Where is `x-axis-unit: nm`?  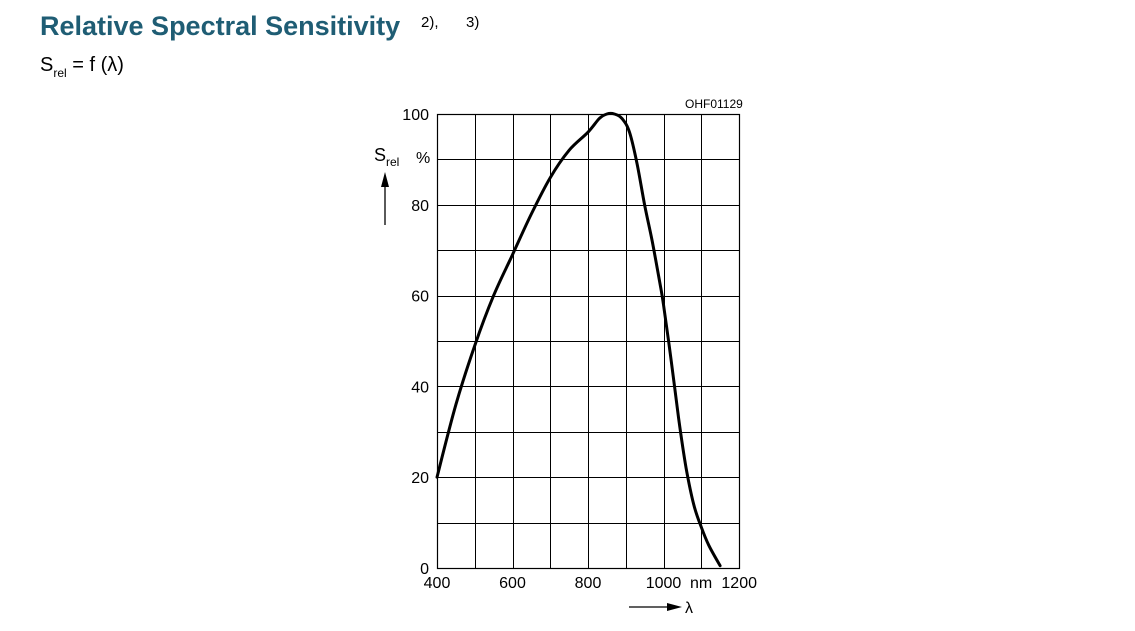
x-axis-unit: nm is located at coordinates (701, 583).